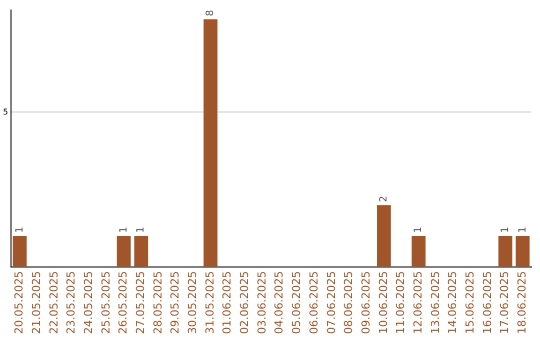 The width and height of the screenshot is (540, 340). I want to click on x-tick-label: 23.05.2025, so click(71, 302).